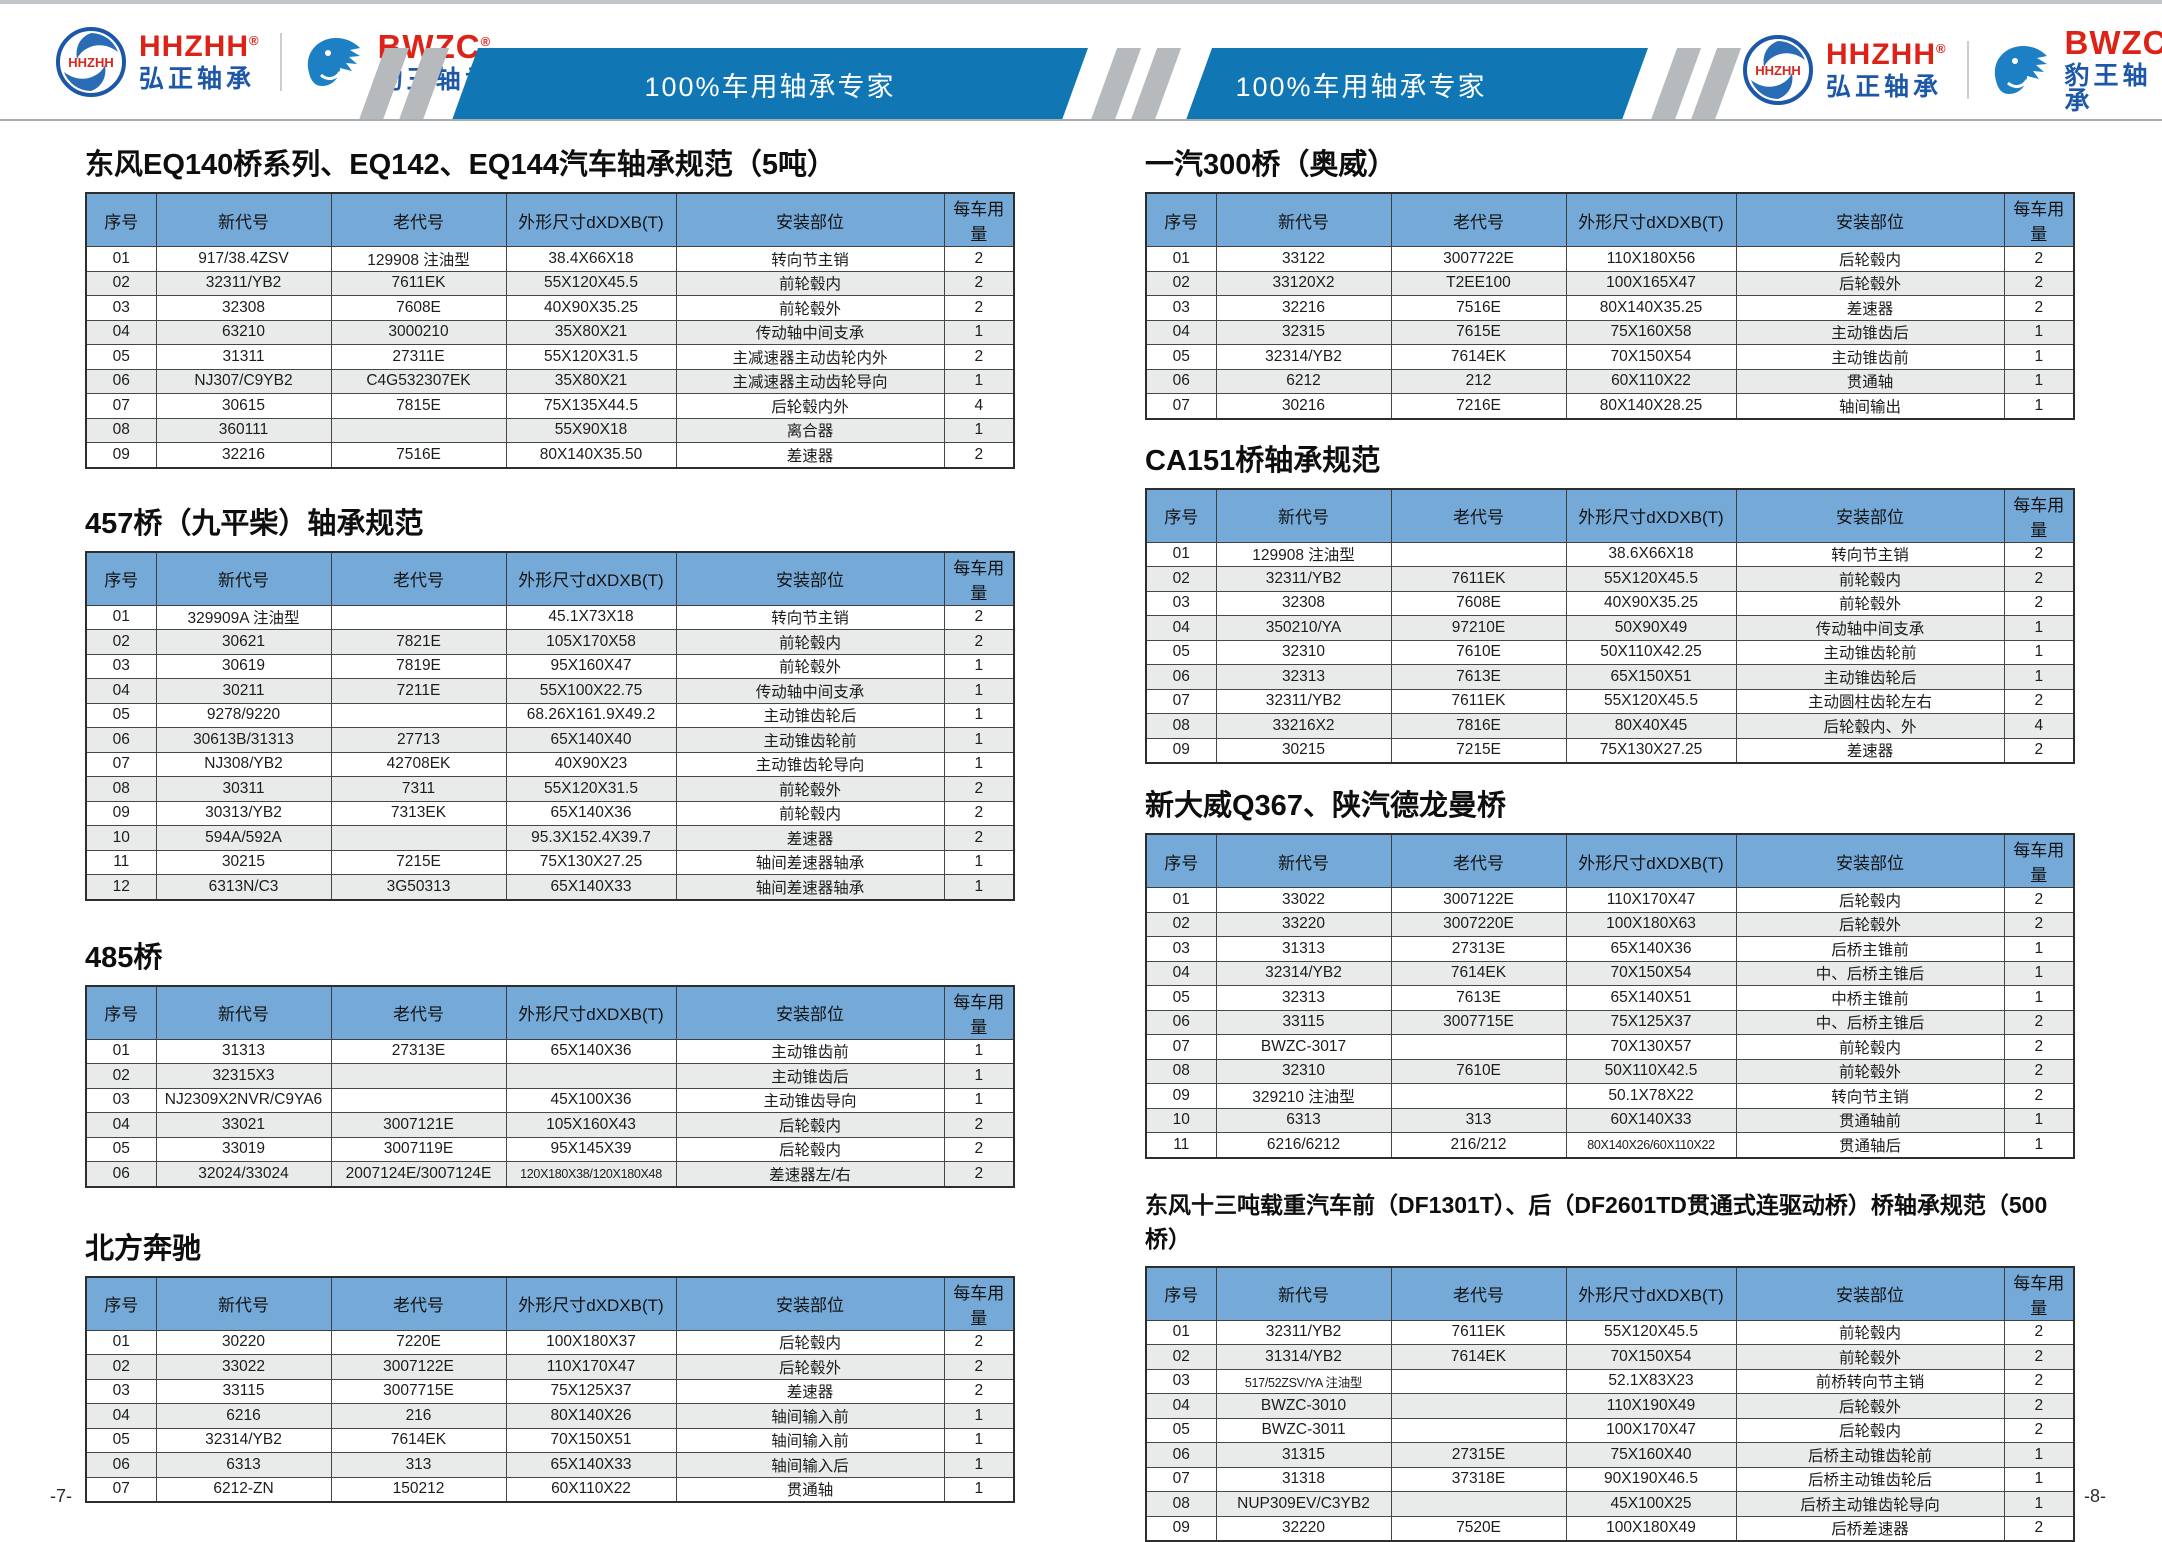 The height and width of the screenshot is (1542, 2162). Describe the element at coordinates (1478, 652) in the screenshot. I see `table-cell: 7610E` at that location.